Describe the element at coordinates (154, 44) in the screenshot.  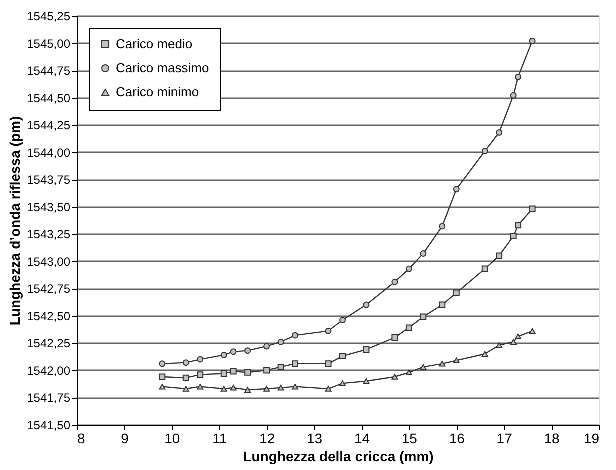
I see `legend-label: Carico medio` at that location.